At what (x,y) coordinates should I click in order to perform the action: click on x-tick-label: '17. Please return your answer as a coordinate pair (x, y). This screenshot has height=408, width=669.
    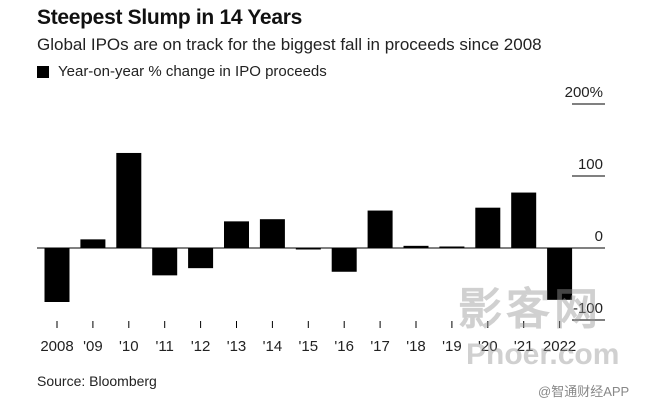
    Looking at the image, I should click on (380, 346).